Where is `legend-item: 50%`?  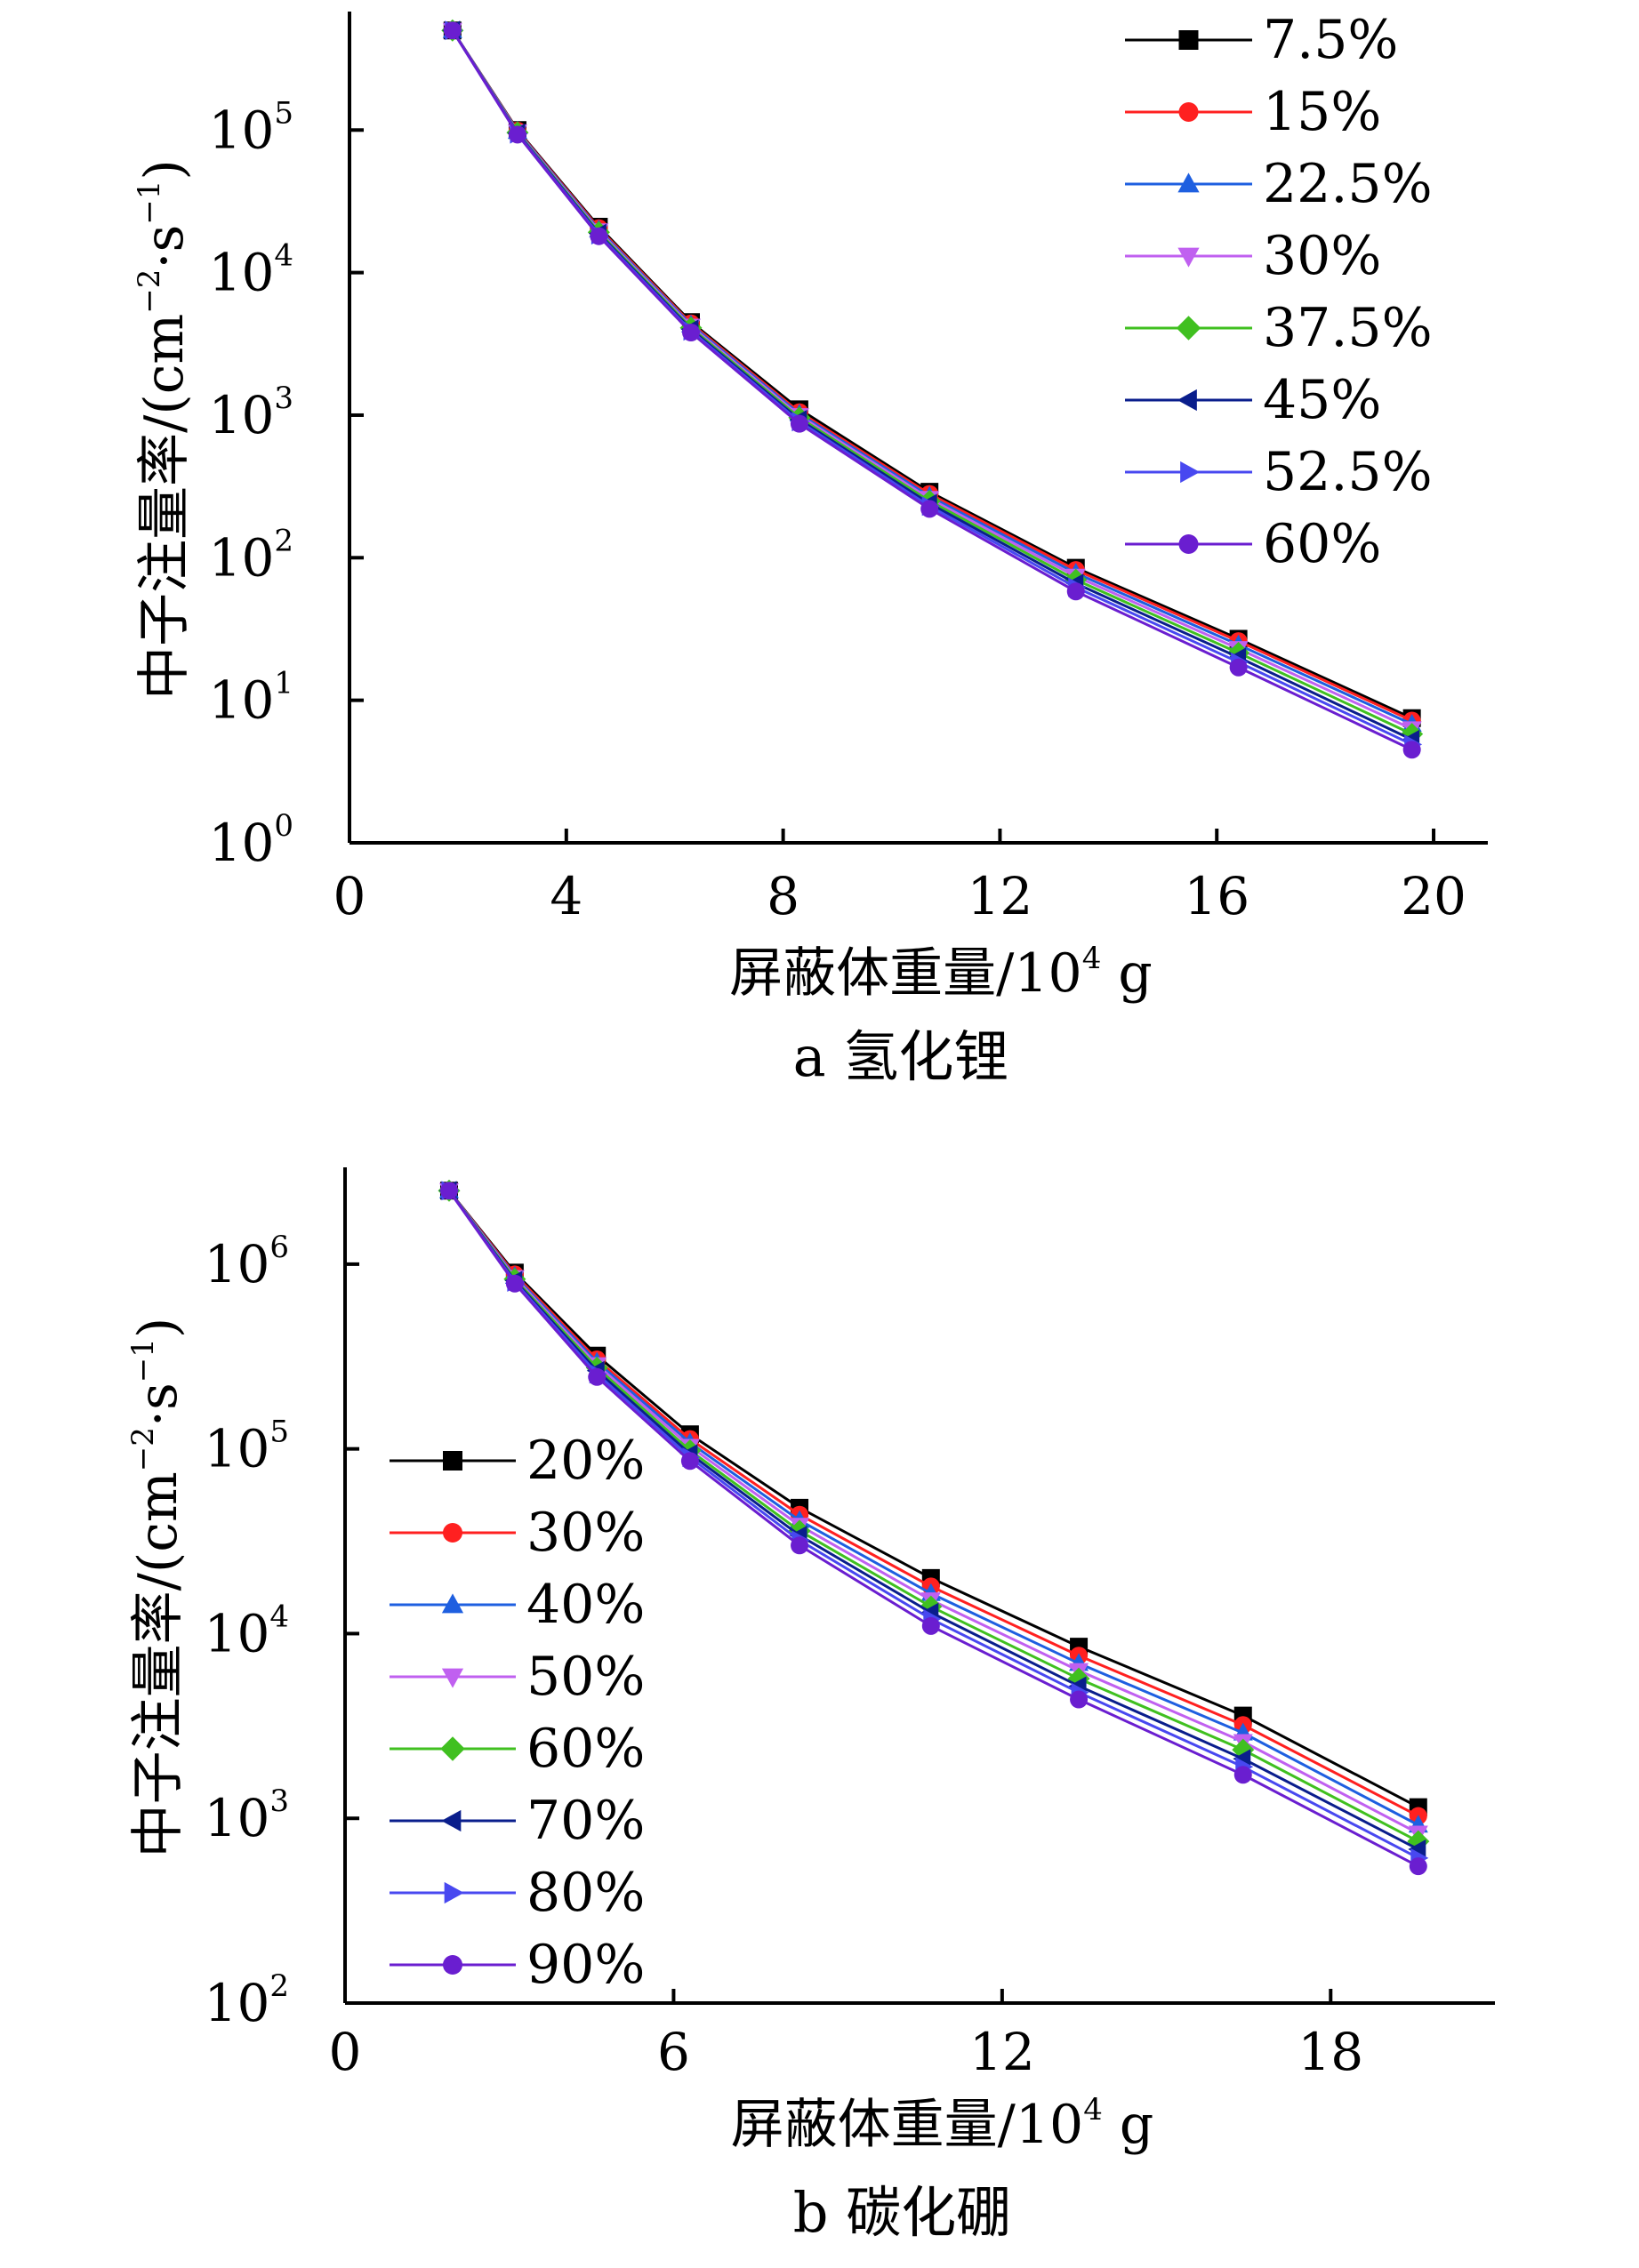
legend-item: 50% is located at coordinates (517, 1677).